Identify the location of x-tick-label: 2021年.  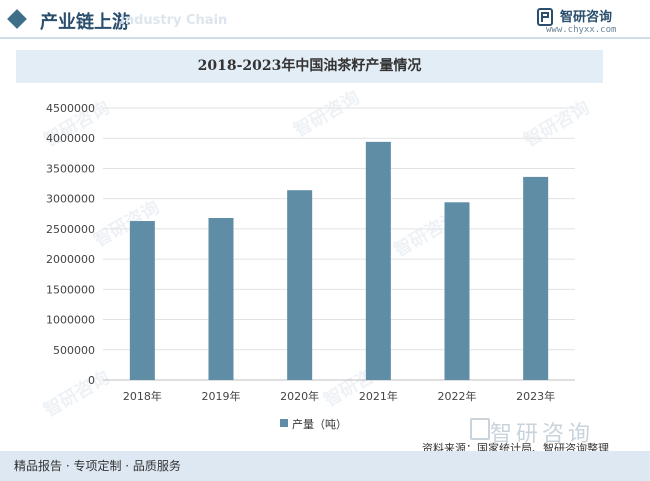
(378, 396).